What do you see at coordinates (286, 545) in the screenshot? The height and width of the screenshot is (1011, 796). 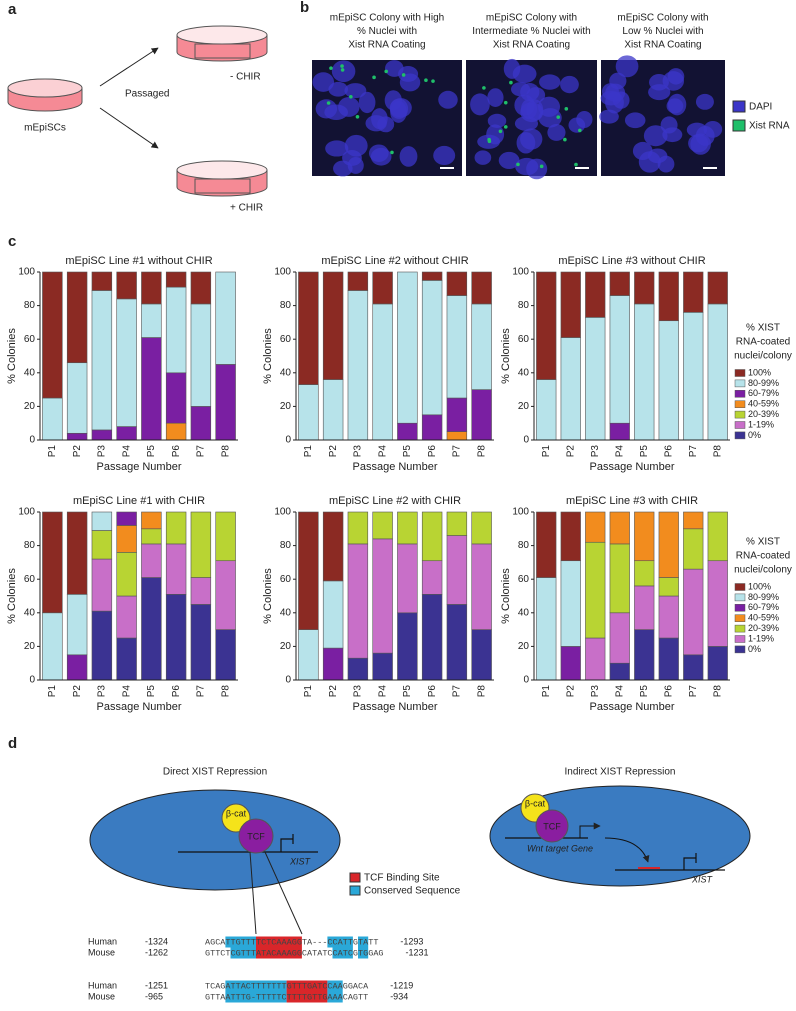 I see `y-tick-label: 80` at bounding box center [286, 545].